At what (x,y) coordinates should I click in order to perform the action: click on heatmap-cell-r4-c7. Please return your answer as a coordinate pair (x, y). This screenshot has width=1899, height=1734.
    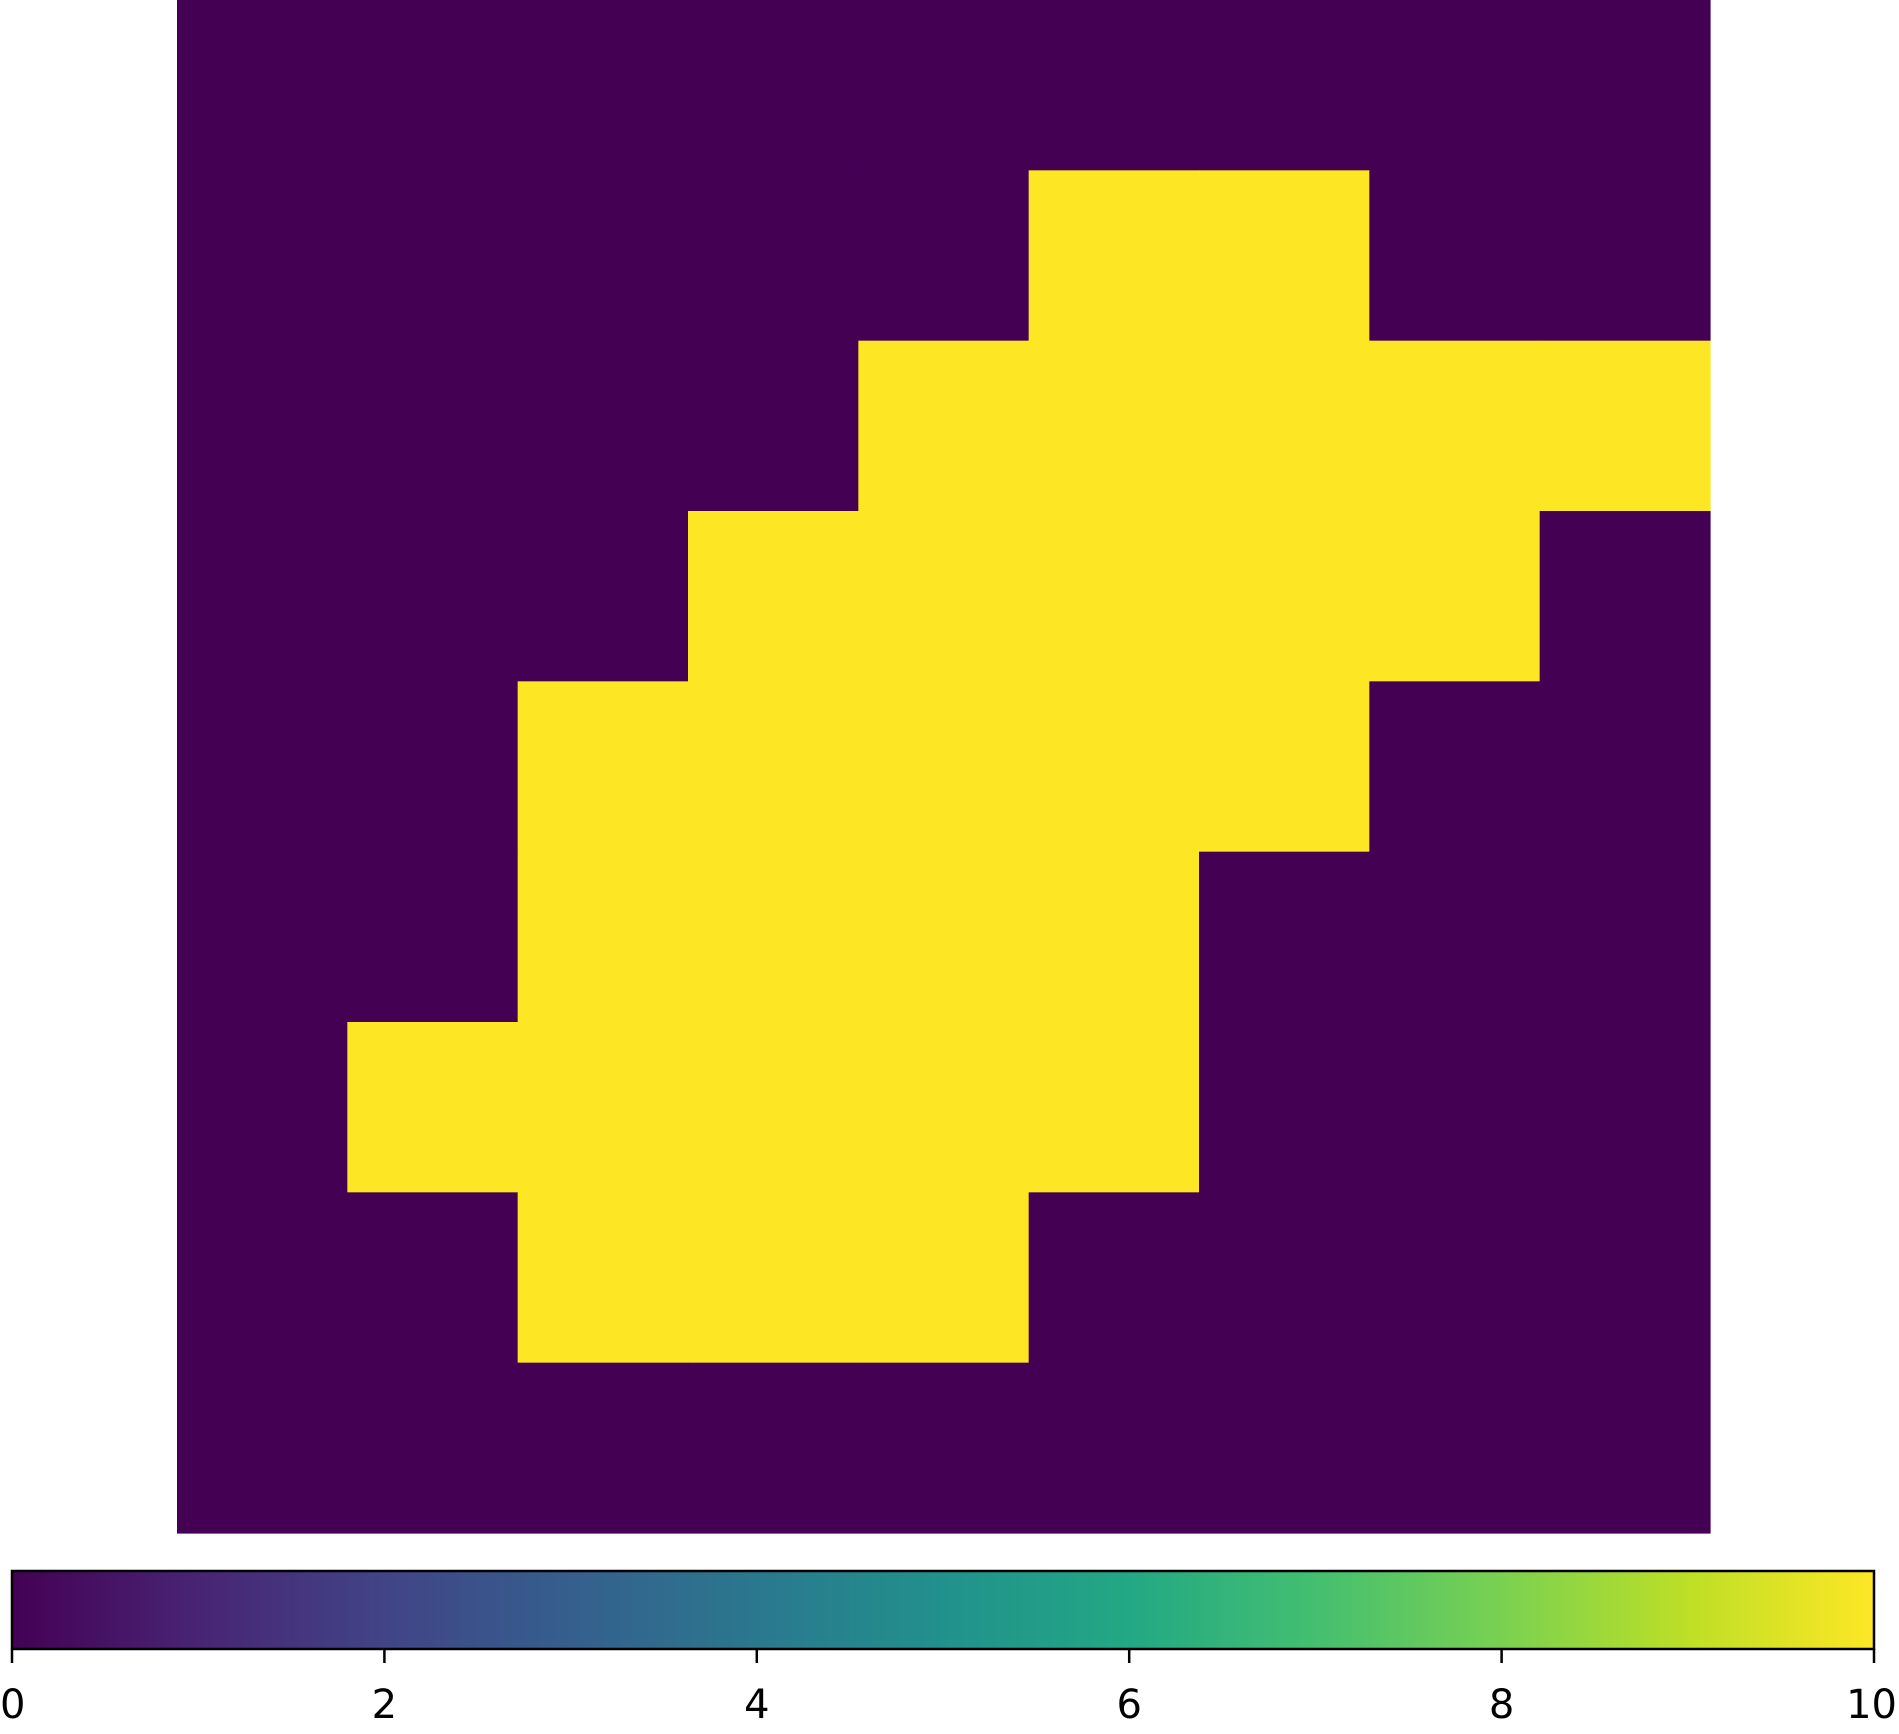
    Looking at the image, I should click on (1455, 767).